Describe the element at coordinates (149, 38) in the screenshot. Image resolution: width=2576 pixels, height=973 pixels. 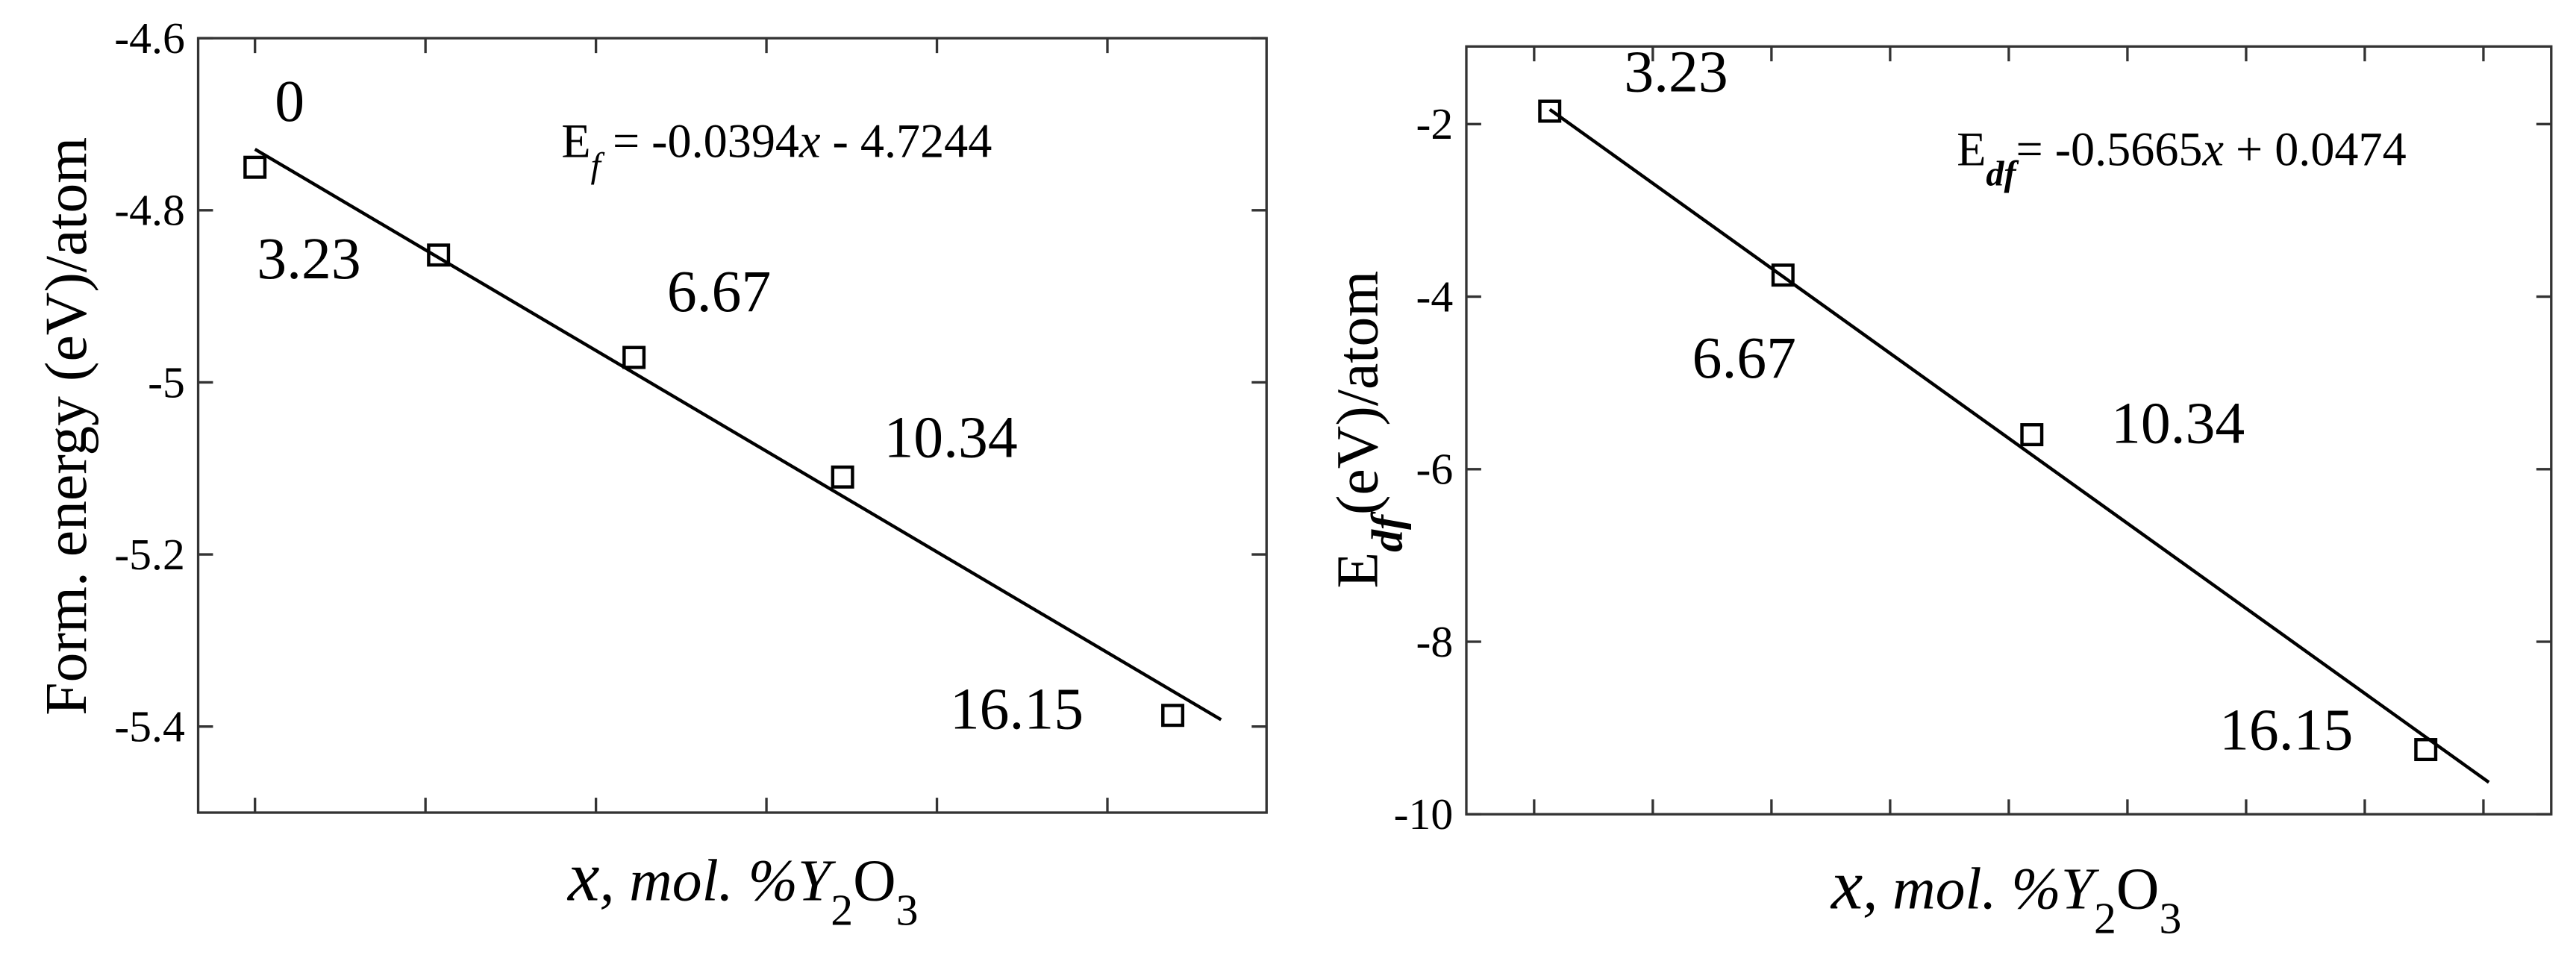
I see `y-tick-label: -4.6` at that location.